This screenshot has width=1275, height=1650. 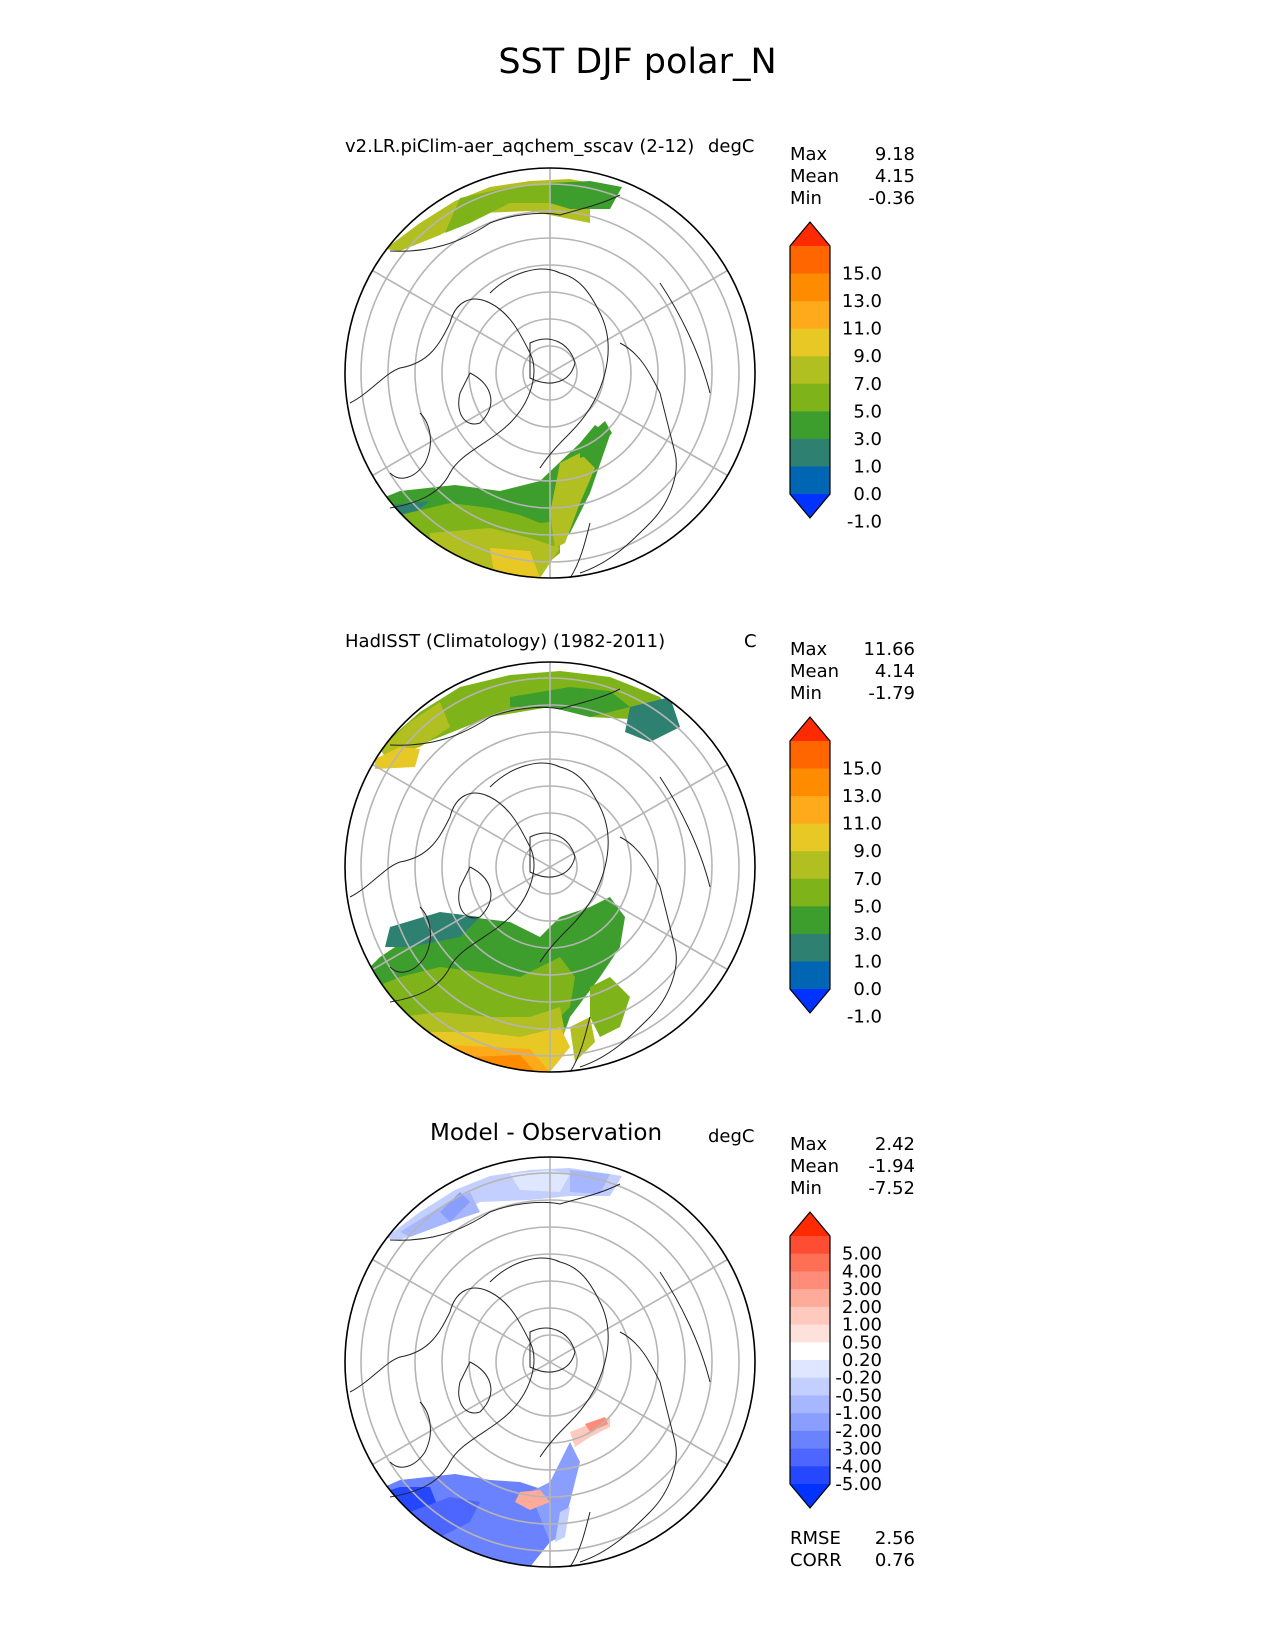 I want to click on colorbar-extend-min, so click(x=810, y=506).